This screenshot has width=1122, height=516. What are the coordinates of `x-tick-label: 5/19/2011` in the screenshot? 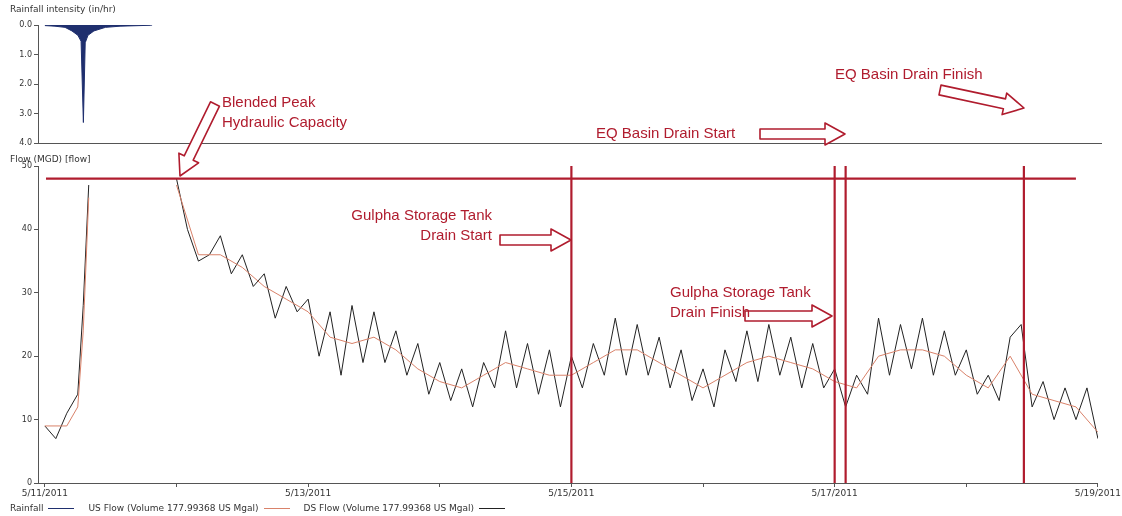 It's located at (1097, 492).